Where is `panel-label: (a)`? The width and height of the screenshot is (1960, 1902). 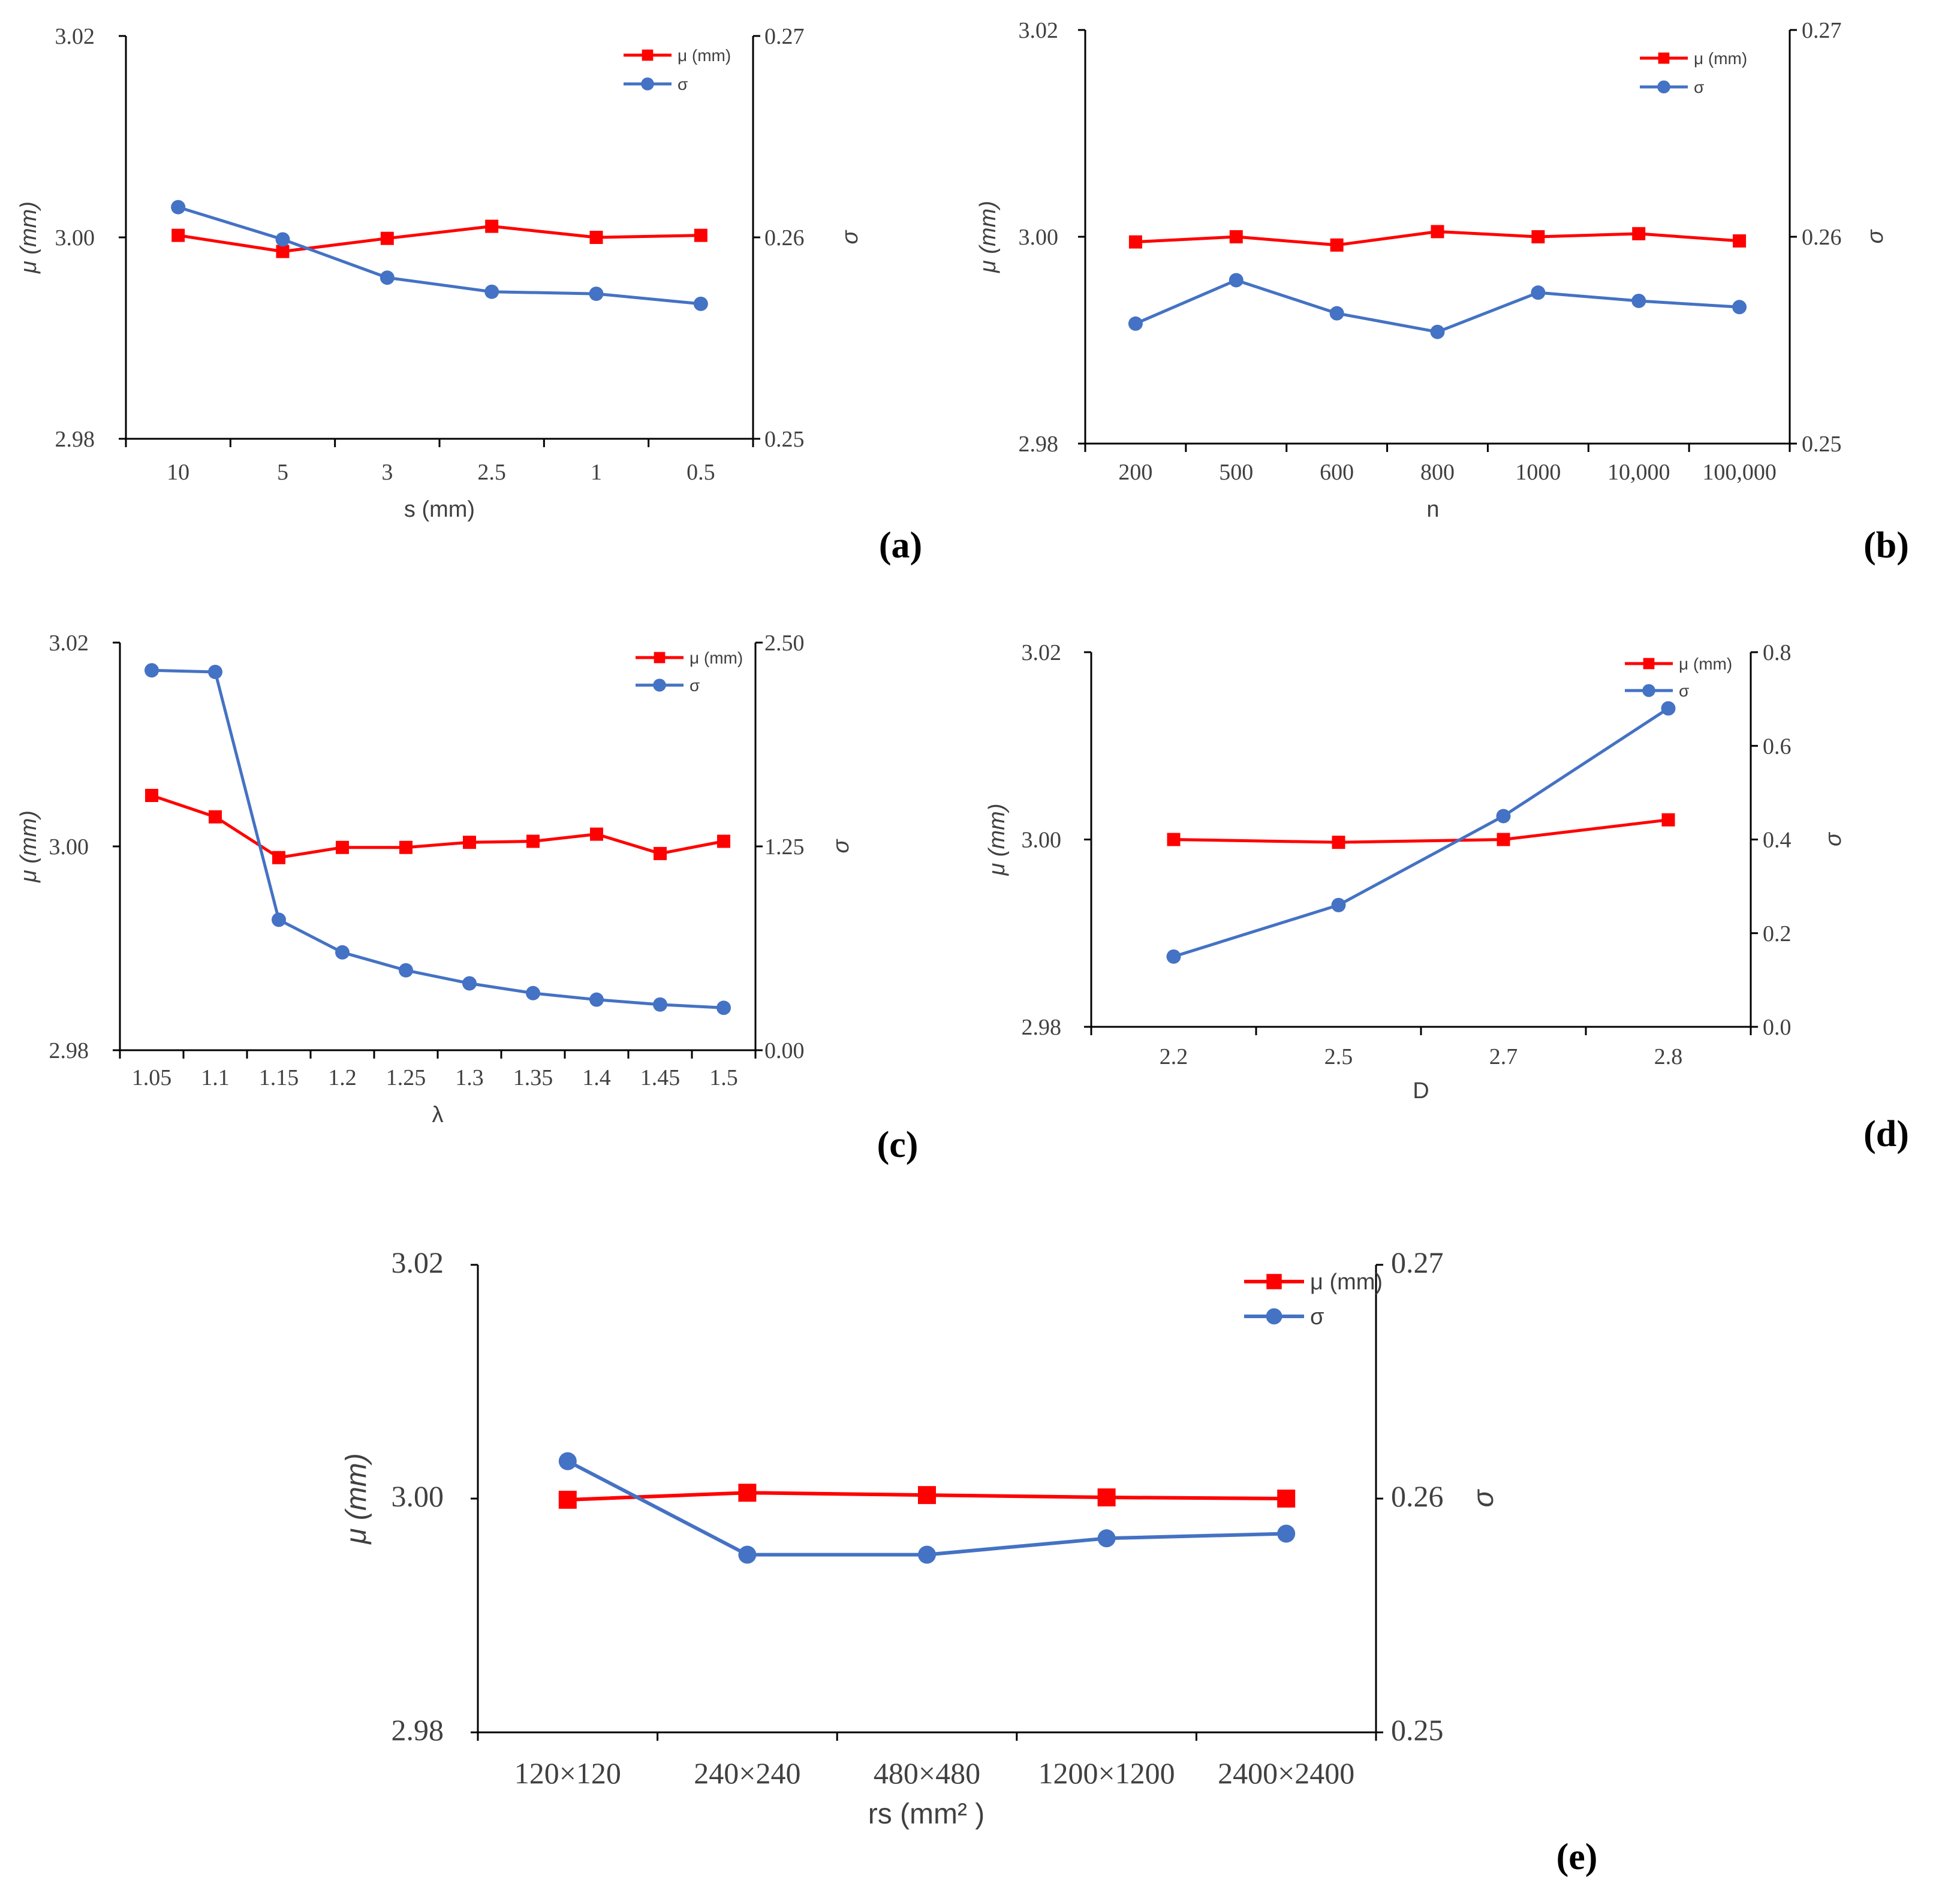
panel-label: (a) is located at coordinates (900, 545).